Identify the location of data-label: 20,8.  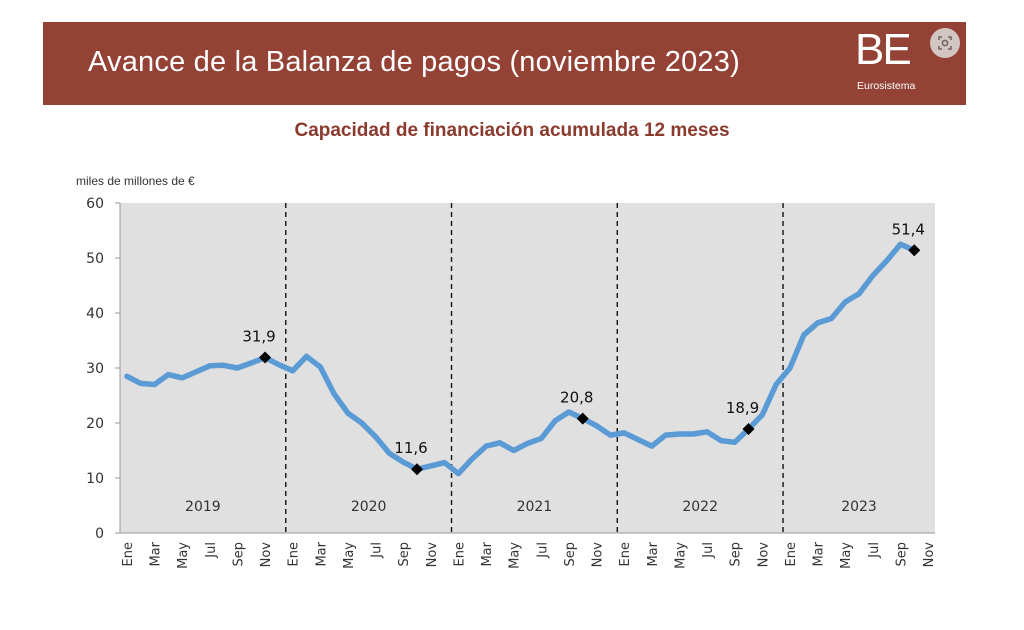
(576, 398).